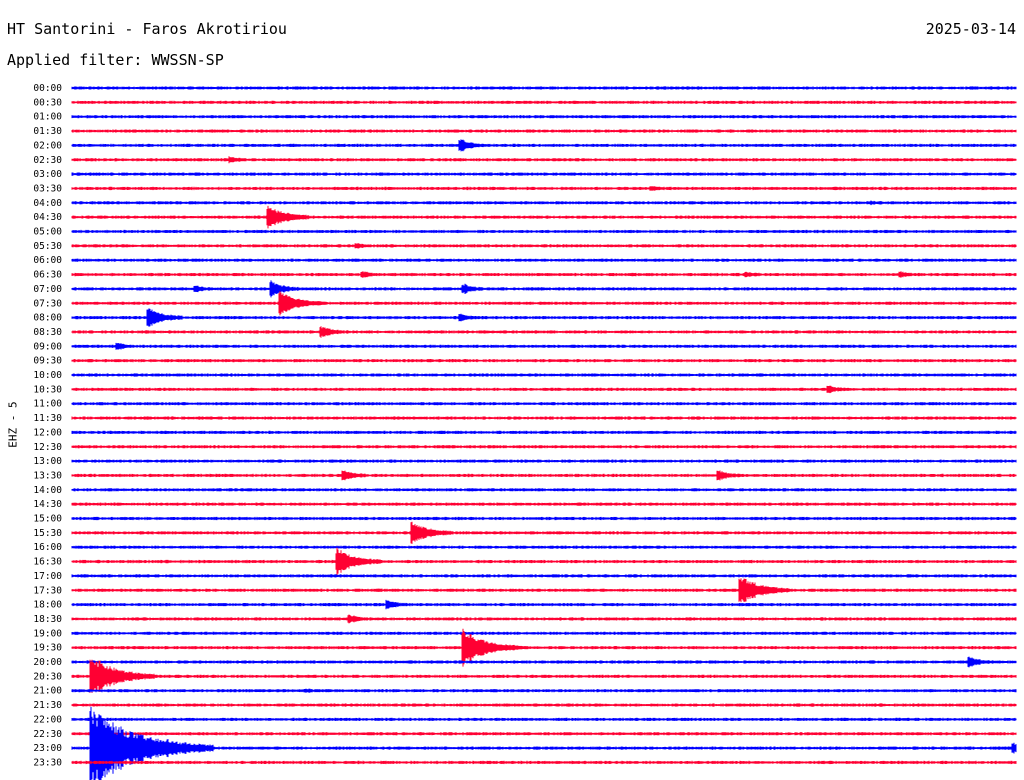 This screenshot has height=780, width=1024. What do you see at coordinates (47, 174) in the screenshot?
I see `time-tick-label: 03:00` at bounding box center [47, 174].